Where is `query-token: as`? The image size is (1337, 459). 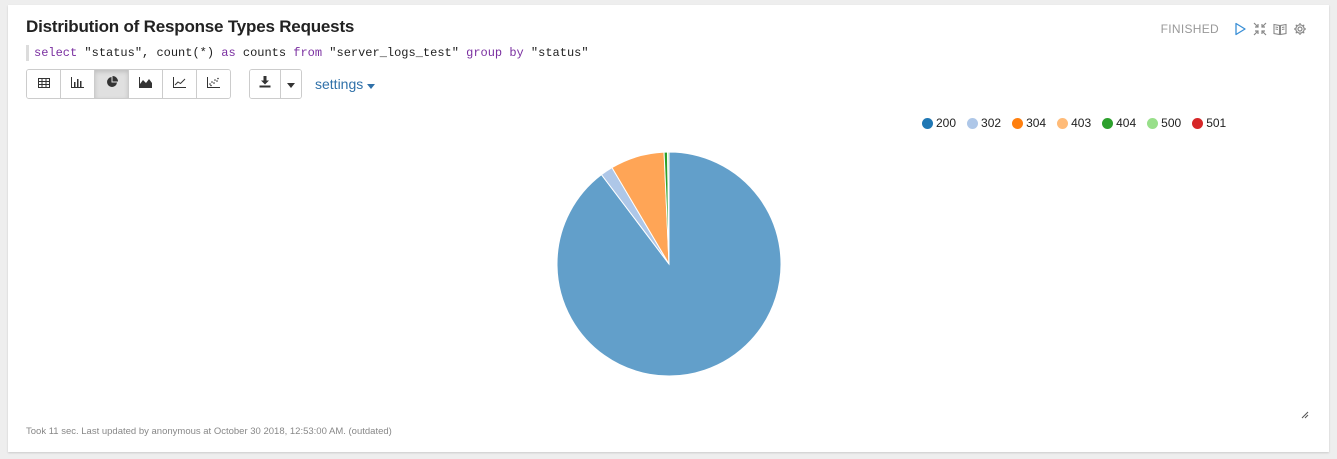 query-token: as is located at coordinates (228, 53).